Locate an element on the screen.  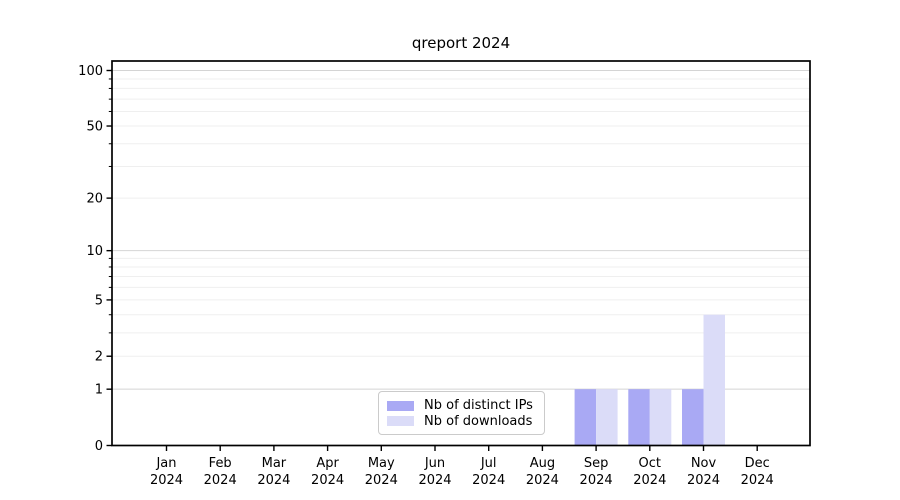
legend-label-downloads: Nb of downloads is located at coordinates (478, 421).